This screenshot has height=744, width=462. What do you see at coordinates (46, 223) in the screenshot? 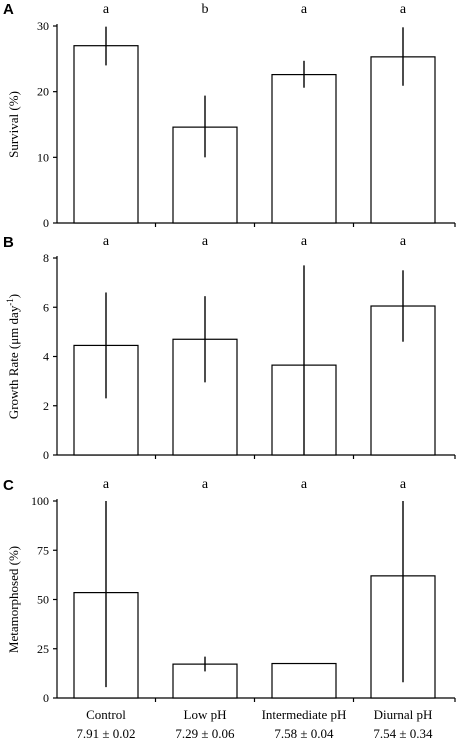
I see `y-tick-label-a-0: 0` at bounding box center [46, 223].